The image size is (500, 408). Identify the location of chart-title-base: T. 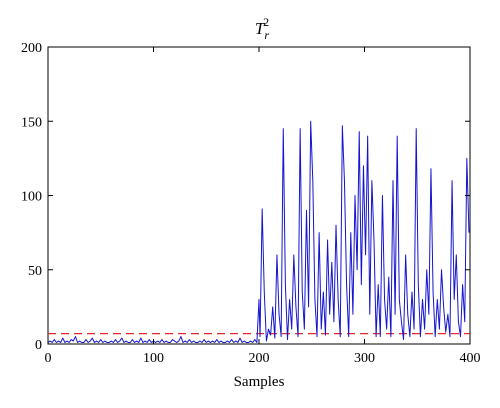
(260, 28).